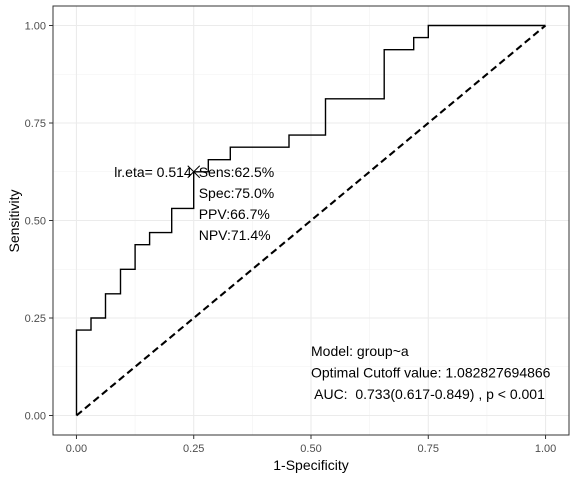 The width and height of the screenshot is (576, 480). I want to click on auc-label: AUC: 0.733(0.617-0.849) , p < 0.001, so click(428, 394).